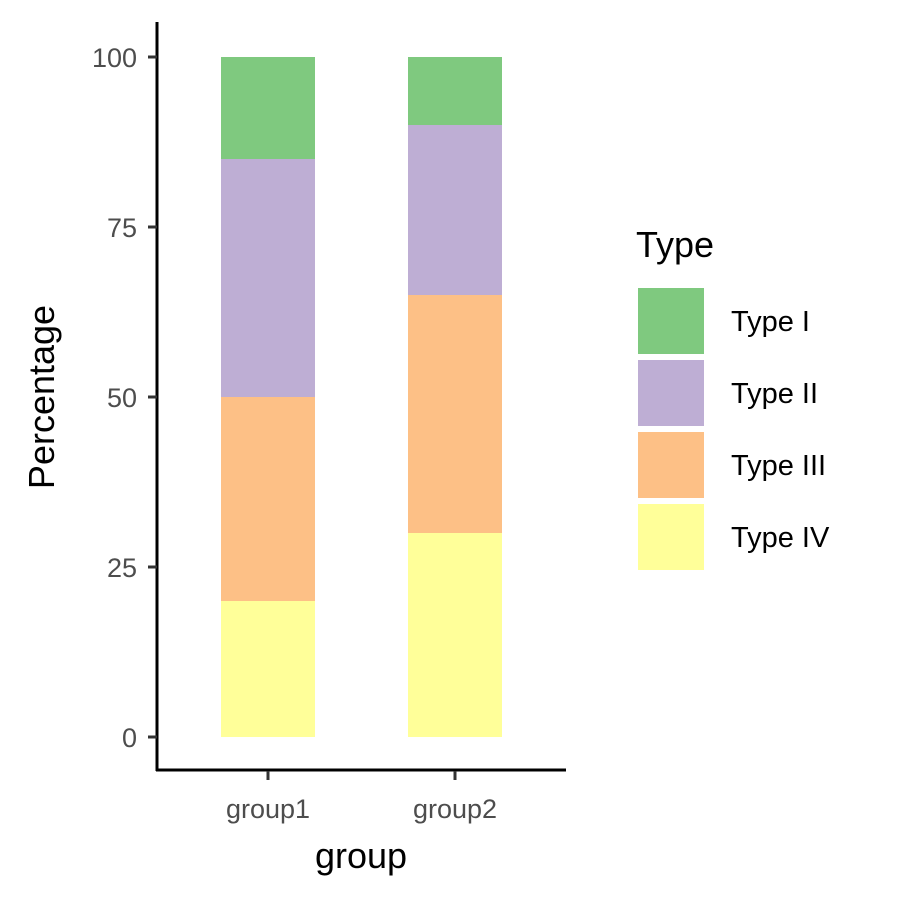  Describe the element at coordinates (41, 397) in the screenshot. I see `y-axis-title: Percentage` at that location.